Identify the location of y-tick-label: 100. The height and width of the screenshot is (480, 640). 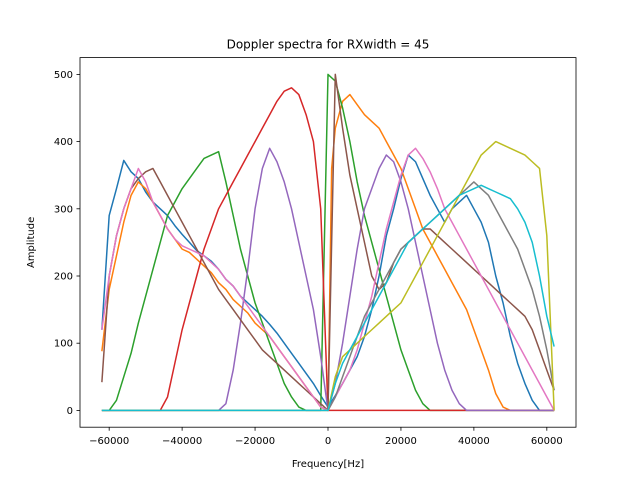
(63, 344).